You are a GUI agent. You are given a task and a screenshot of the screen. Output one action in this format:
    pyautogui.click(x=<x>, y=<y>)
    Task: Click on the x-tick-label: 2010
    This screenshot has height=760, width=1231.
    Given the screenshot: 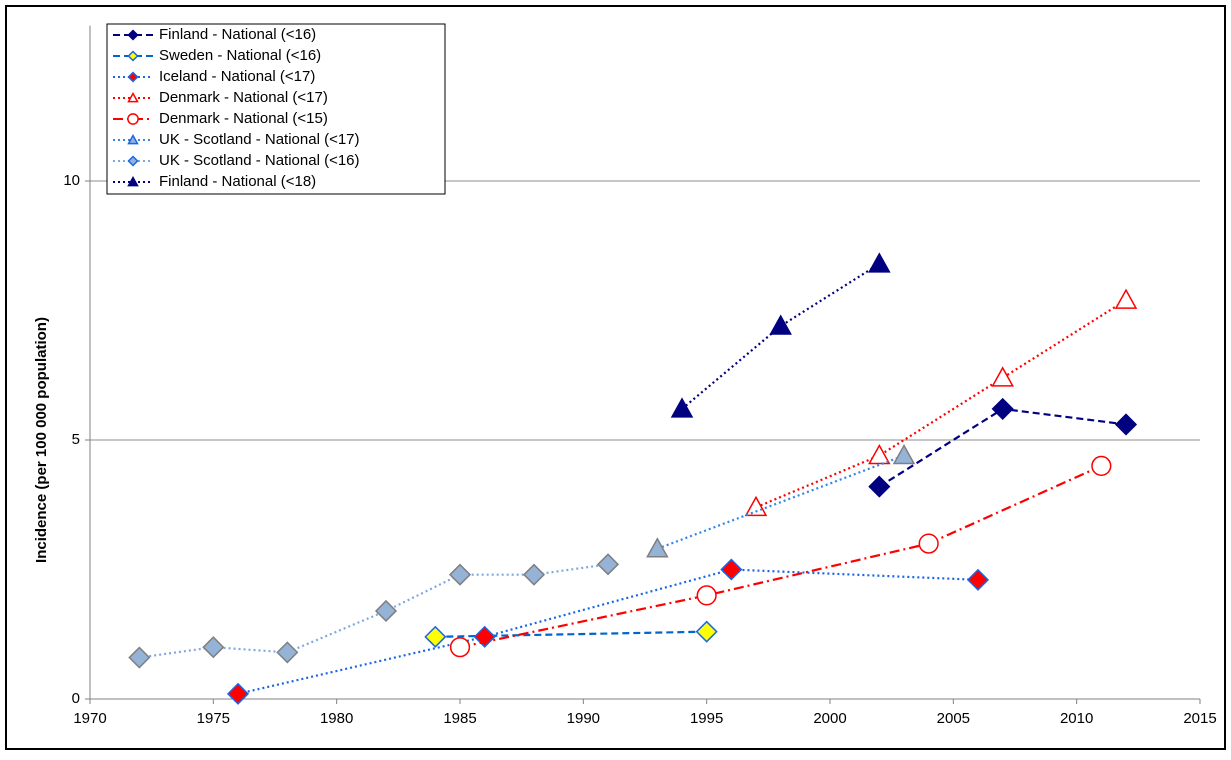 What is the action you would take?
    pyautogui.click(x=1076, y=718)
    